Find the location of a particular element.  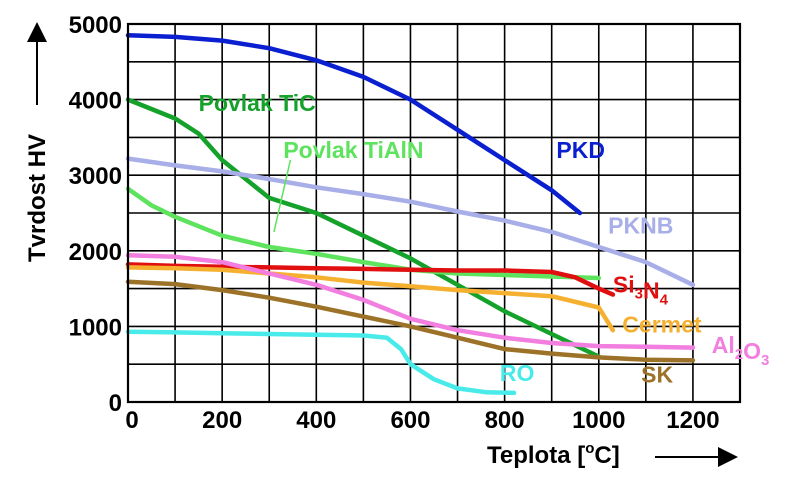

x-tick-label: 1000 is located at coordinates (598, 420).